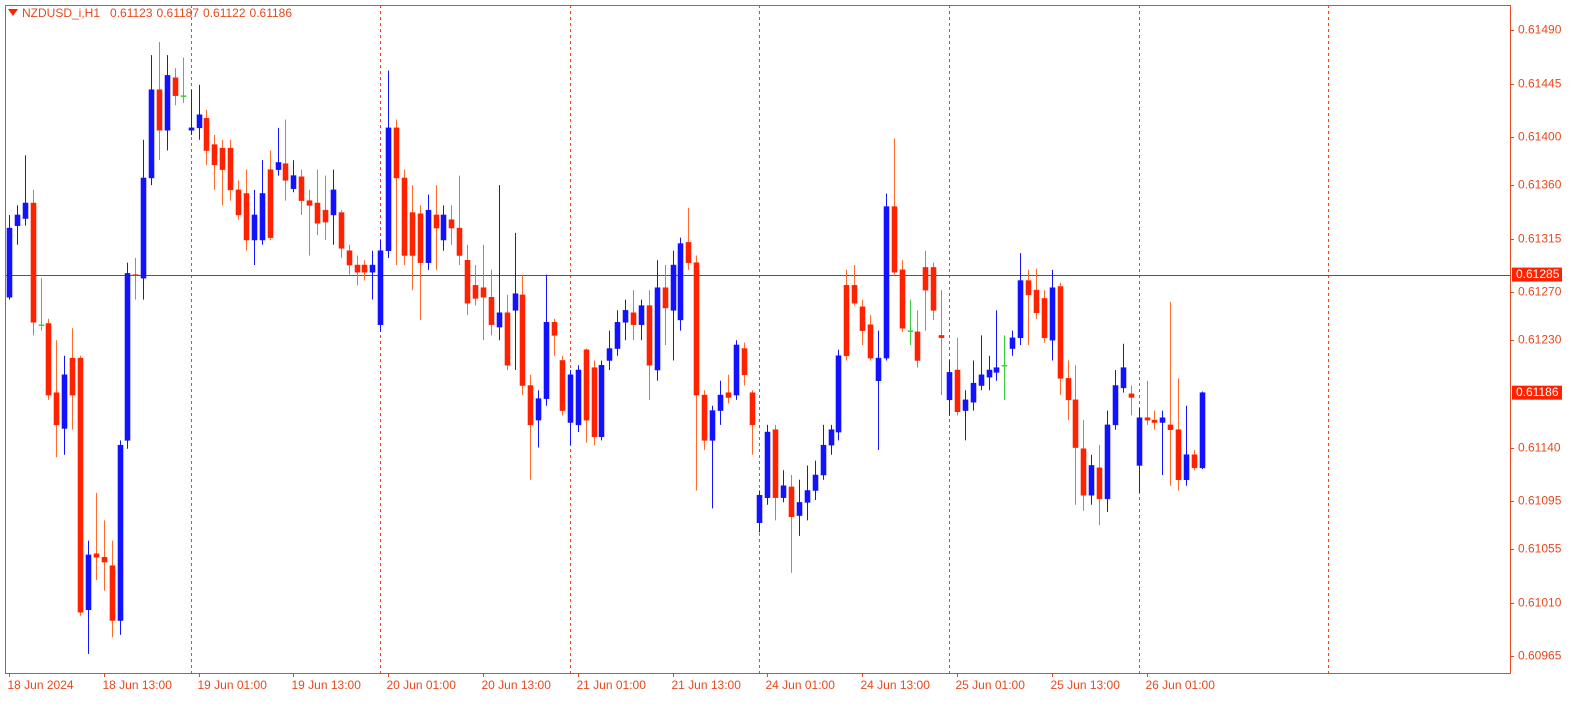 The height and width of the screenshot is (713, 1586). Describe the element at coordinates (612, 685) in the screenshot. I see `x-tick-label: 21 Jun 01:00` at that location.